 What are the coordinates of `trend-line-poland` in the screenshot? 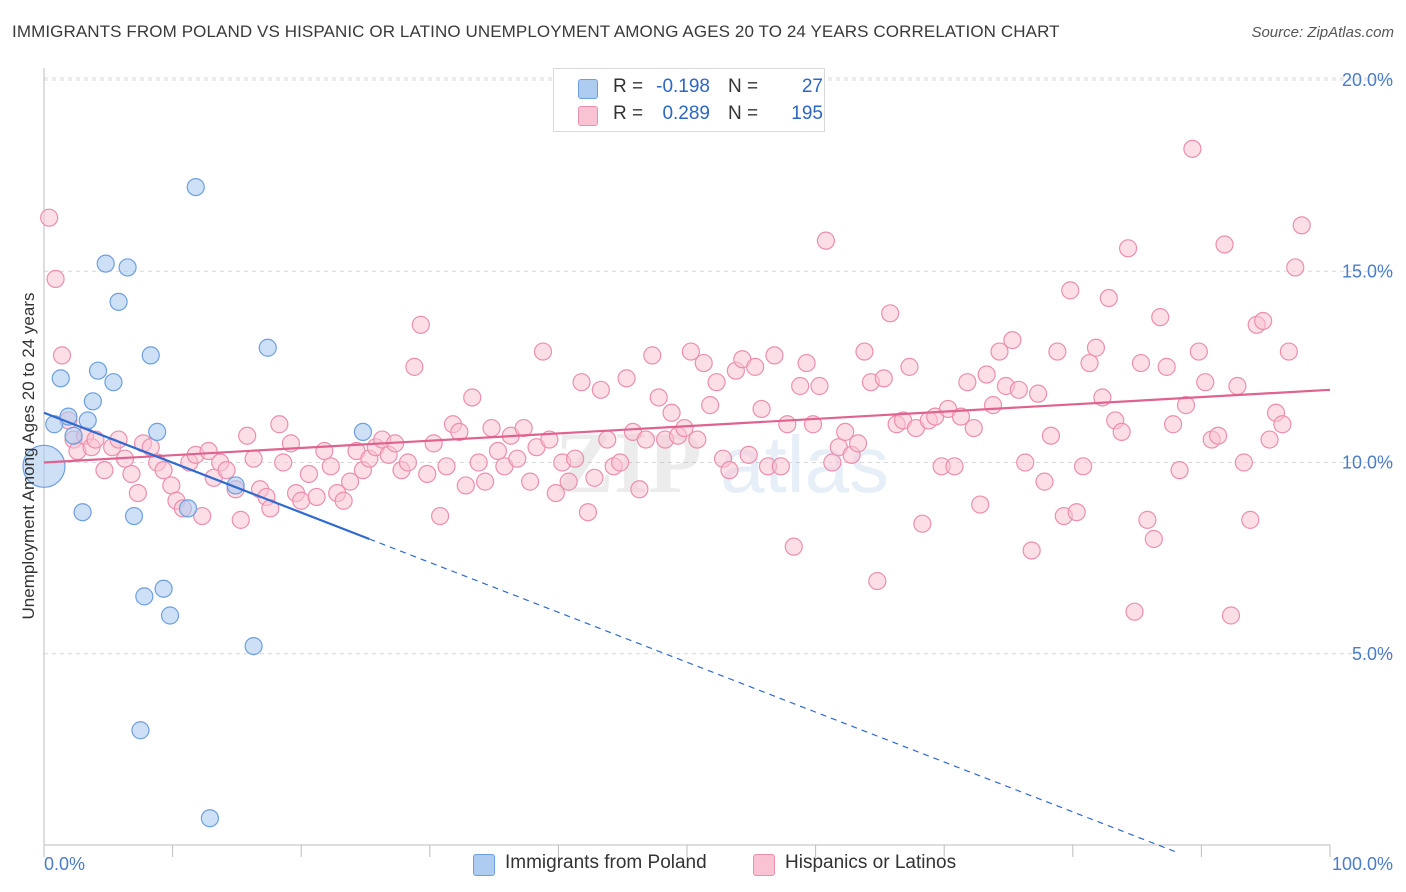 It's located at (206, 476).